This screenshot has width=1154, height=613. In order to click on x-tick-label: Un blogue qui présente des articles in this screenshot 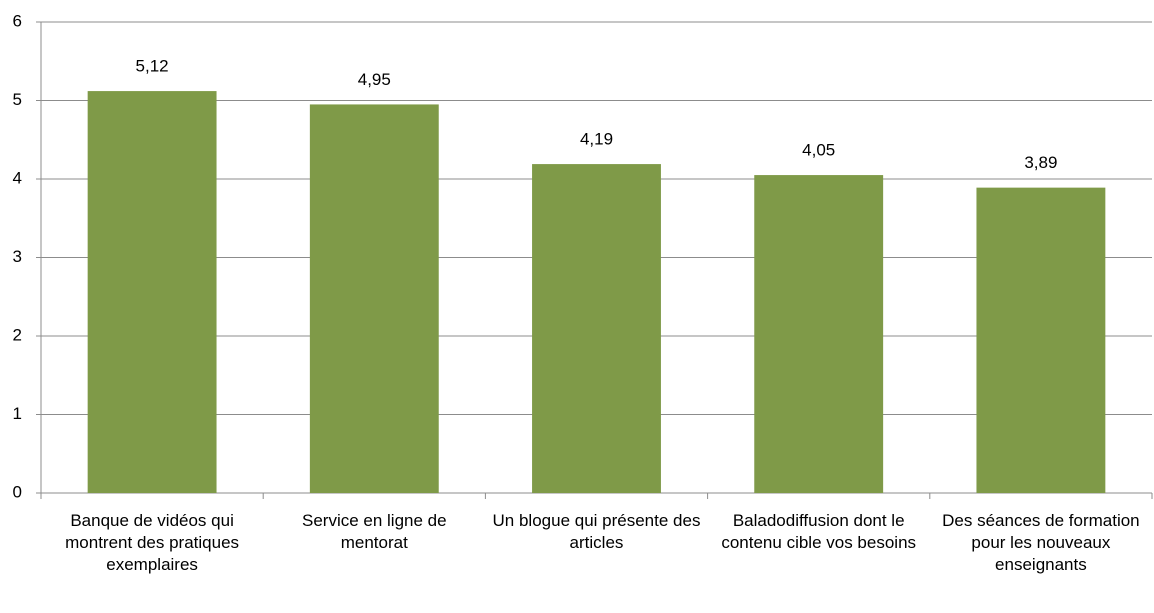, I will do `click(596, 531)`.